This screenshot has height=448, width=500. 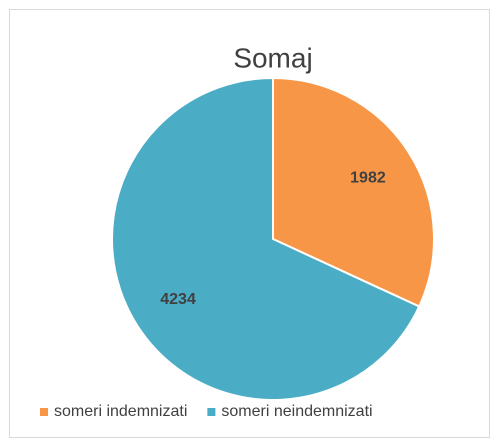 What do you see at coordinates (272, 57) in the screenshot?
I see `chart-title: Somaj` at bounding box center [272, 57].